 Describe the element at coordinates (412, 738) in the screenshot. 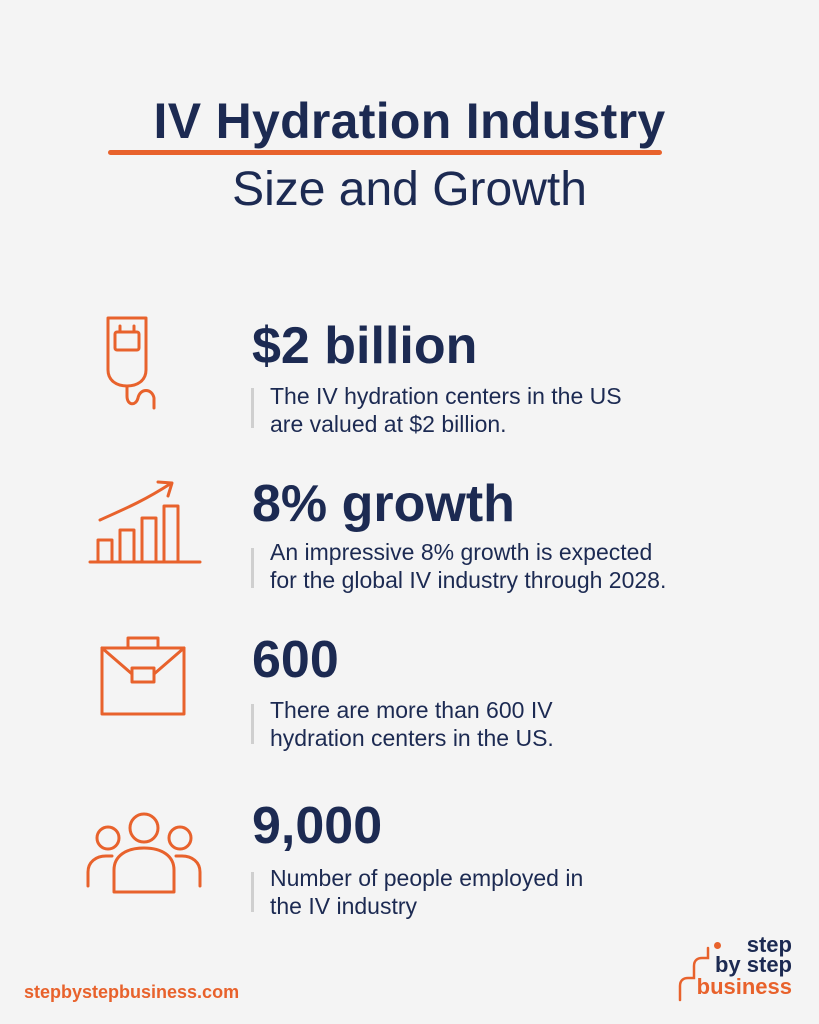

I see `stat-description-line: hydration centers in the US.` at that location.